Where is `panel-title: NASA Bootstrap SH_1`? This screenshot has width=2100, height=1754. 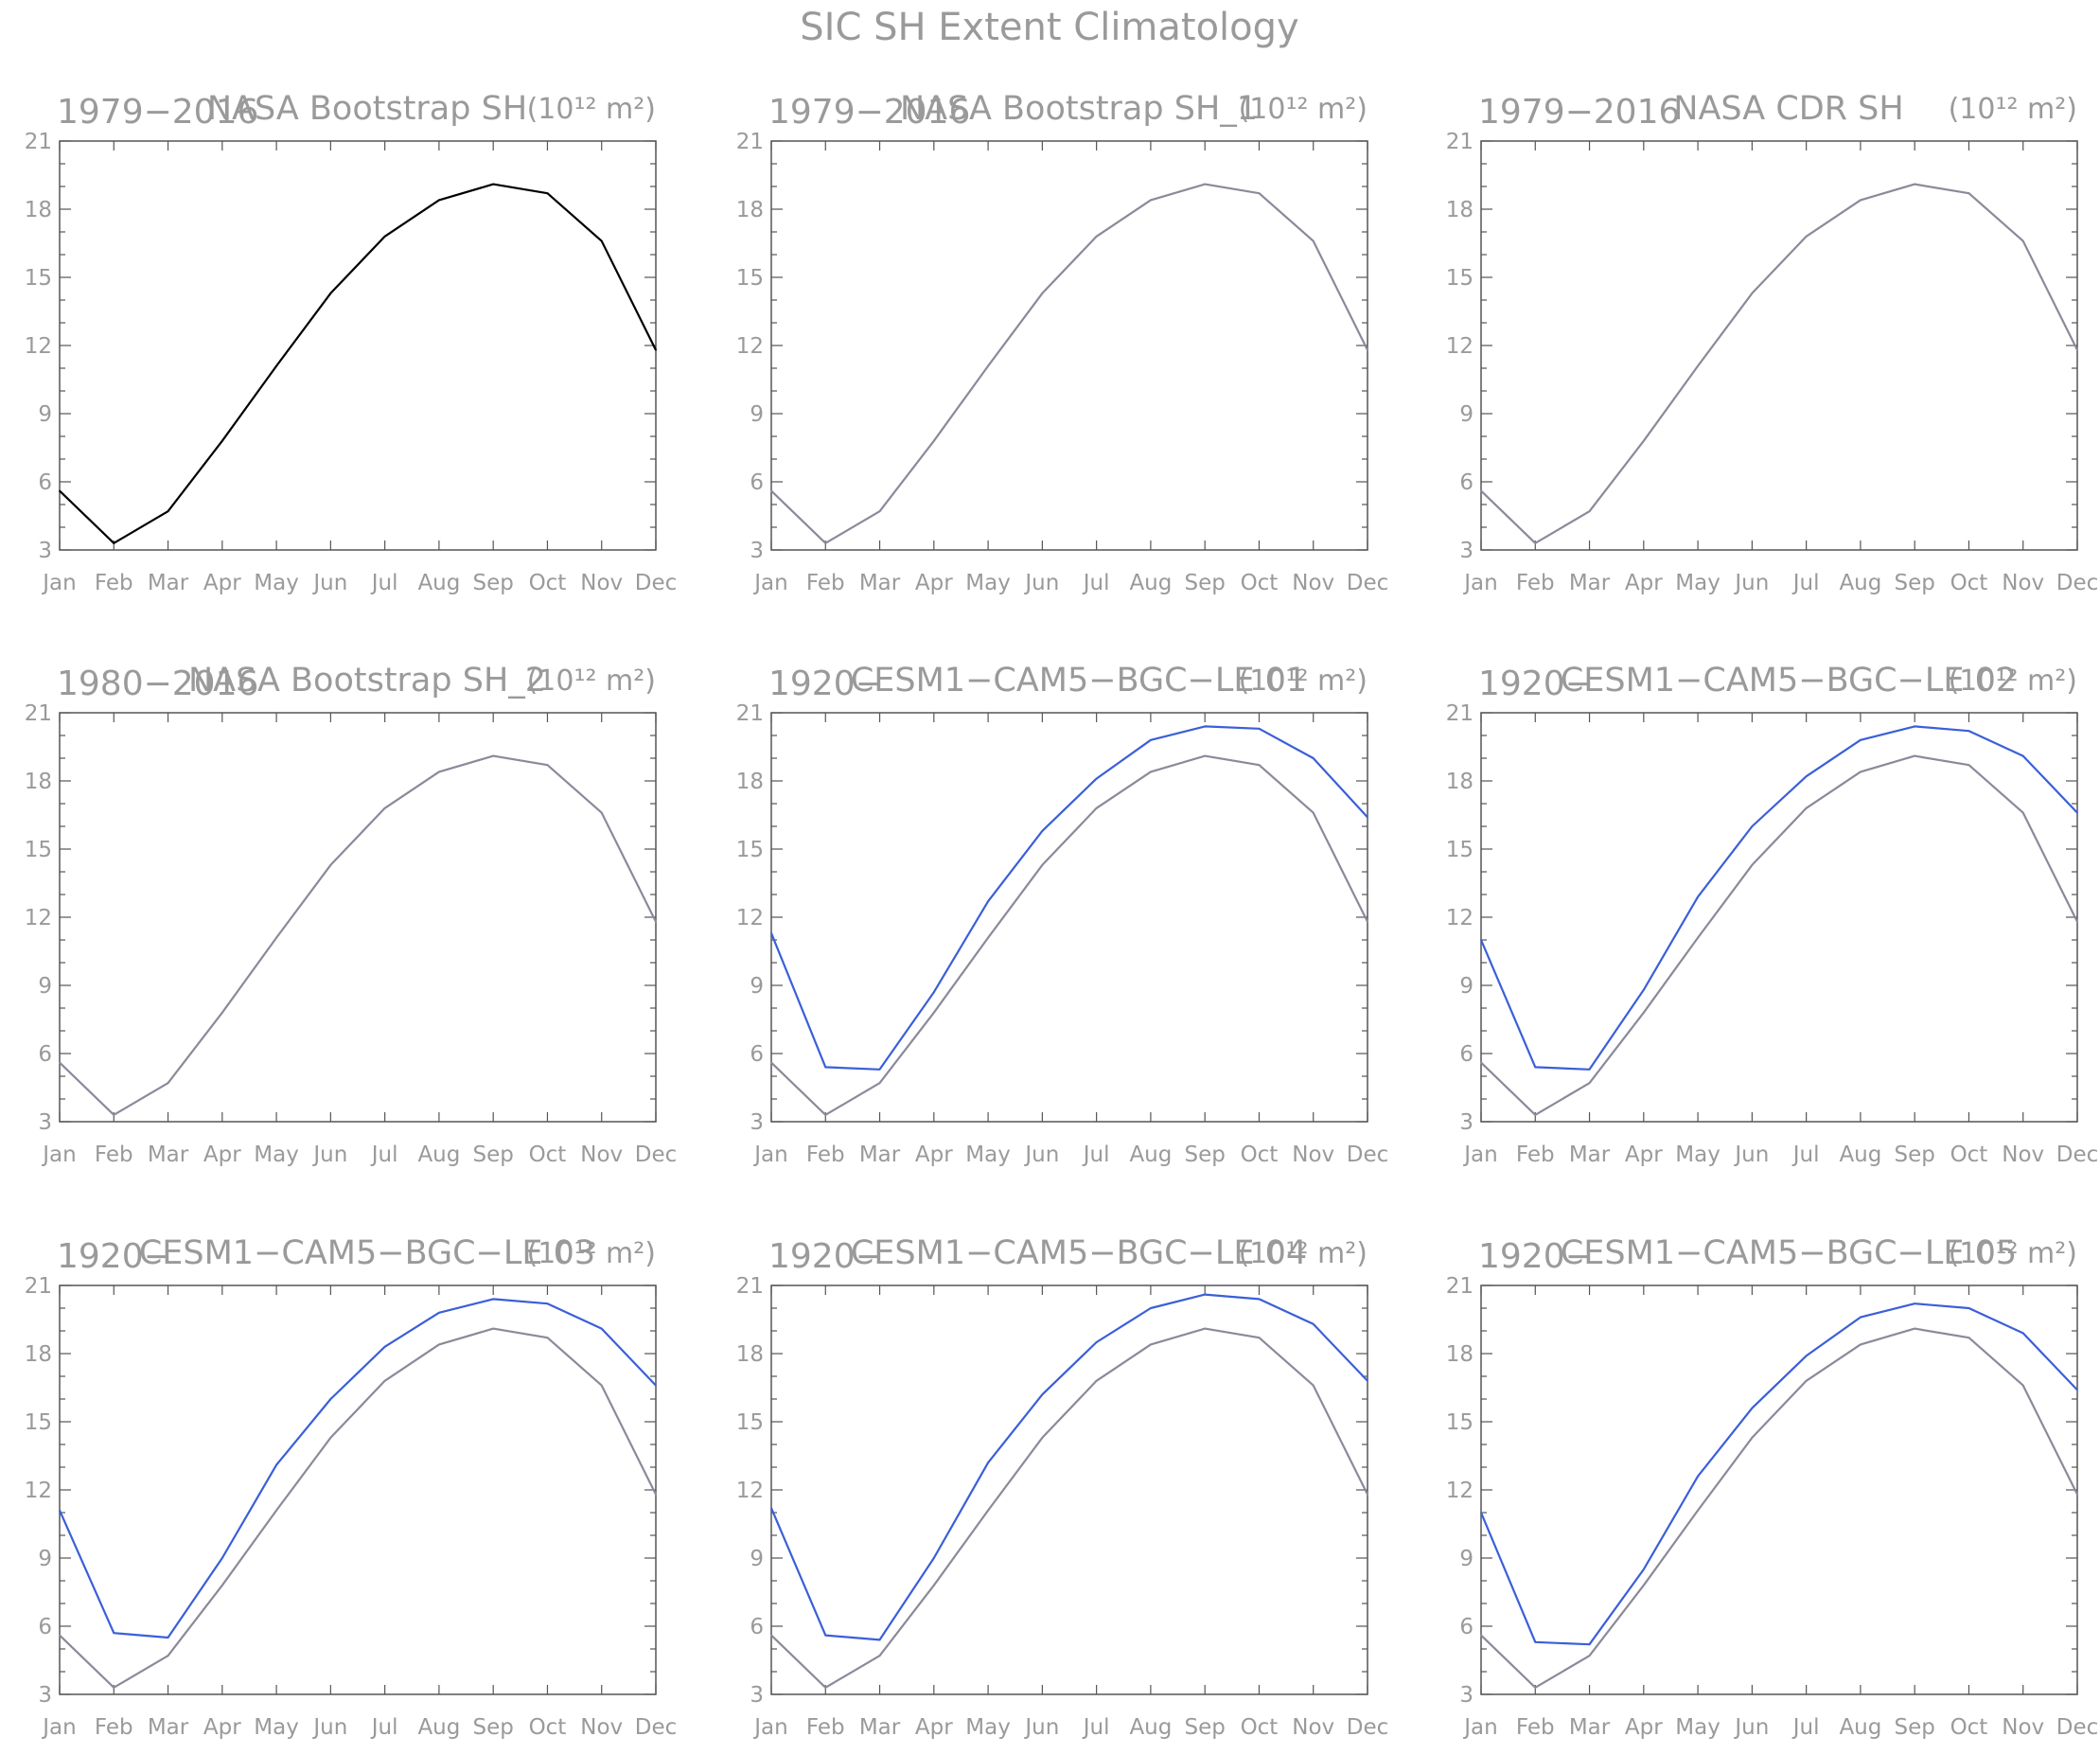 panel-title: NASA Bootstrap SH_1 is located at coordinates (1079, 109).